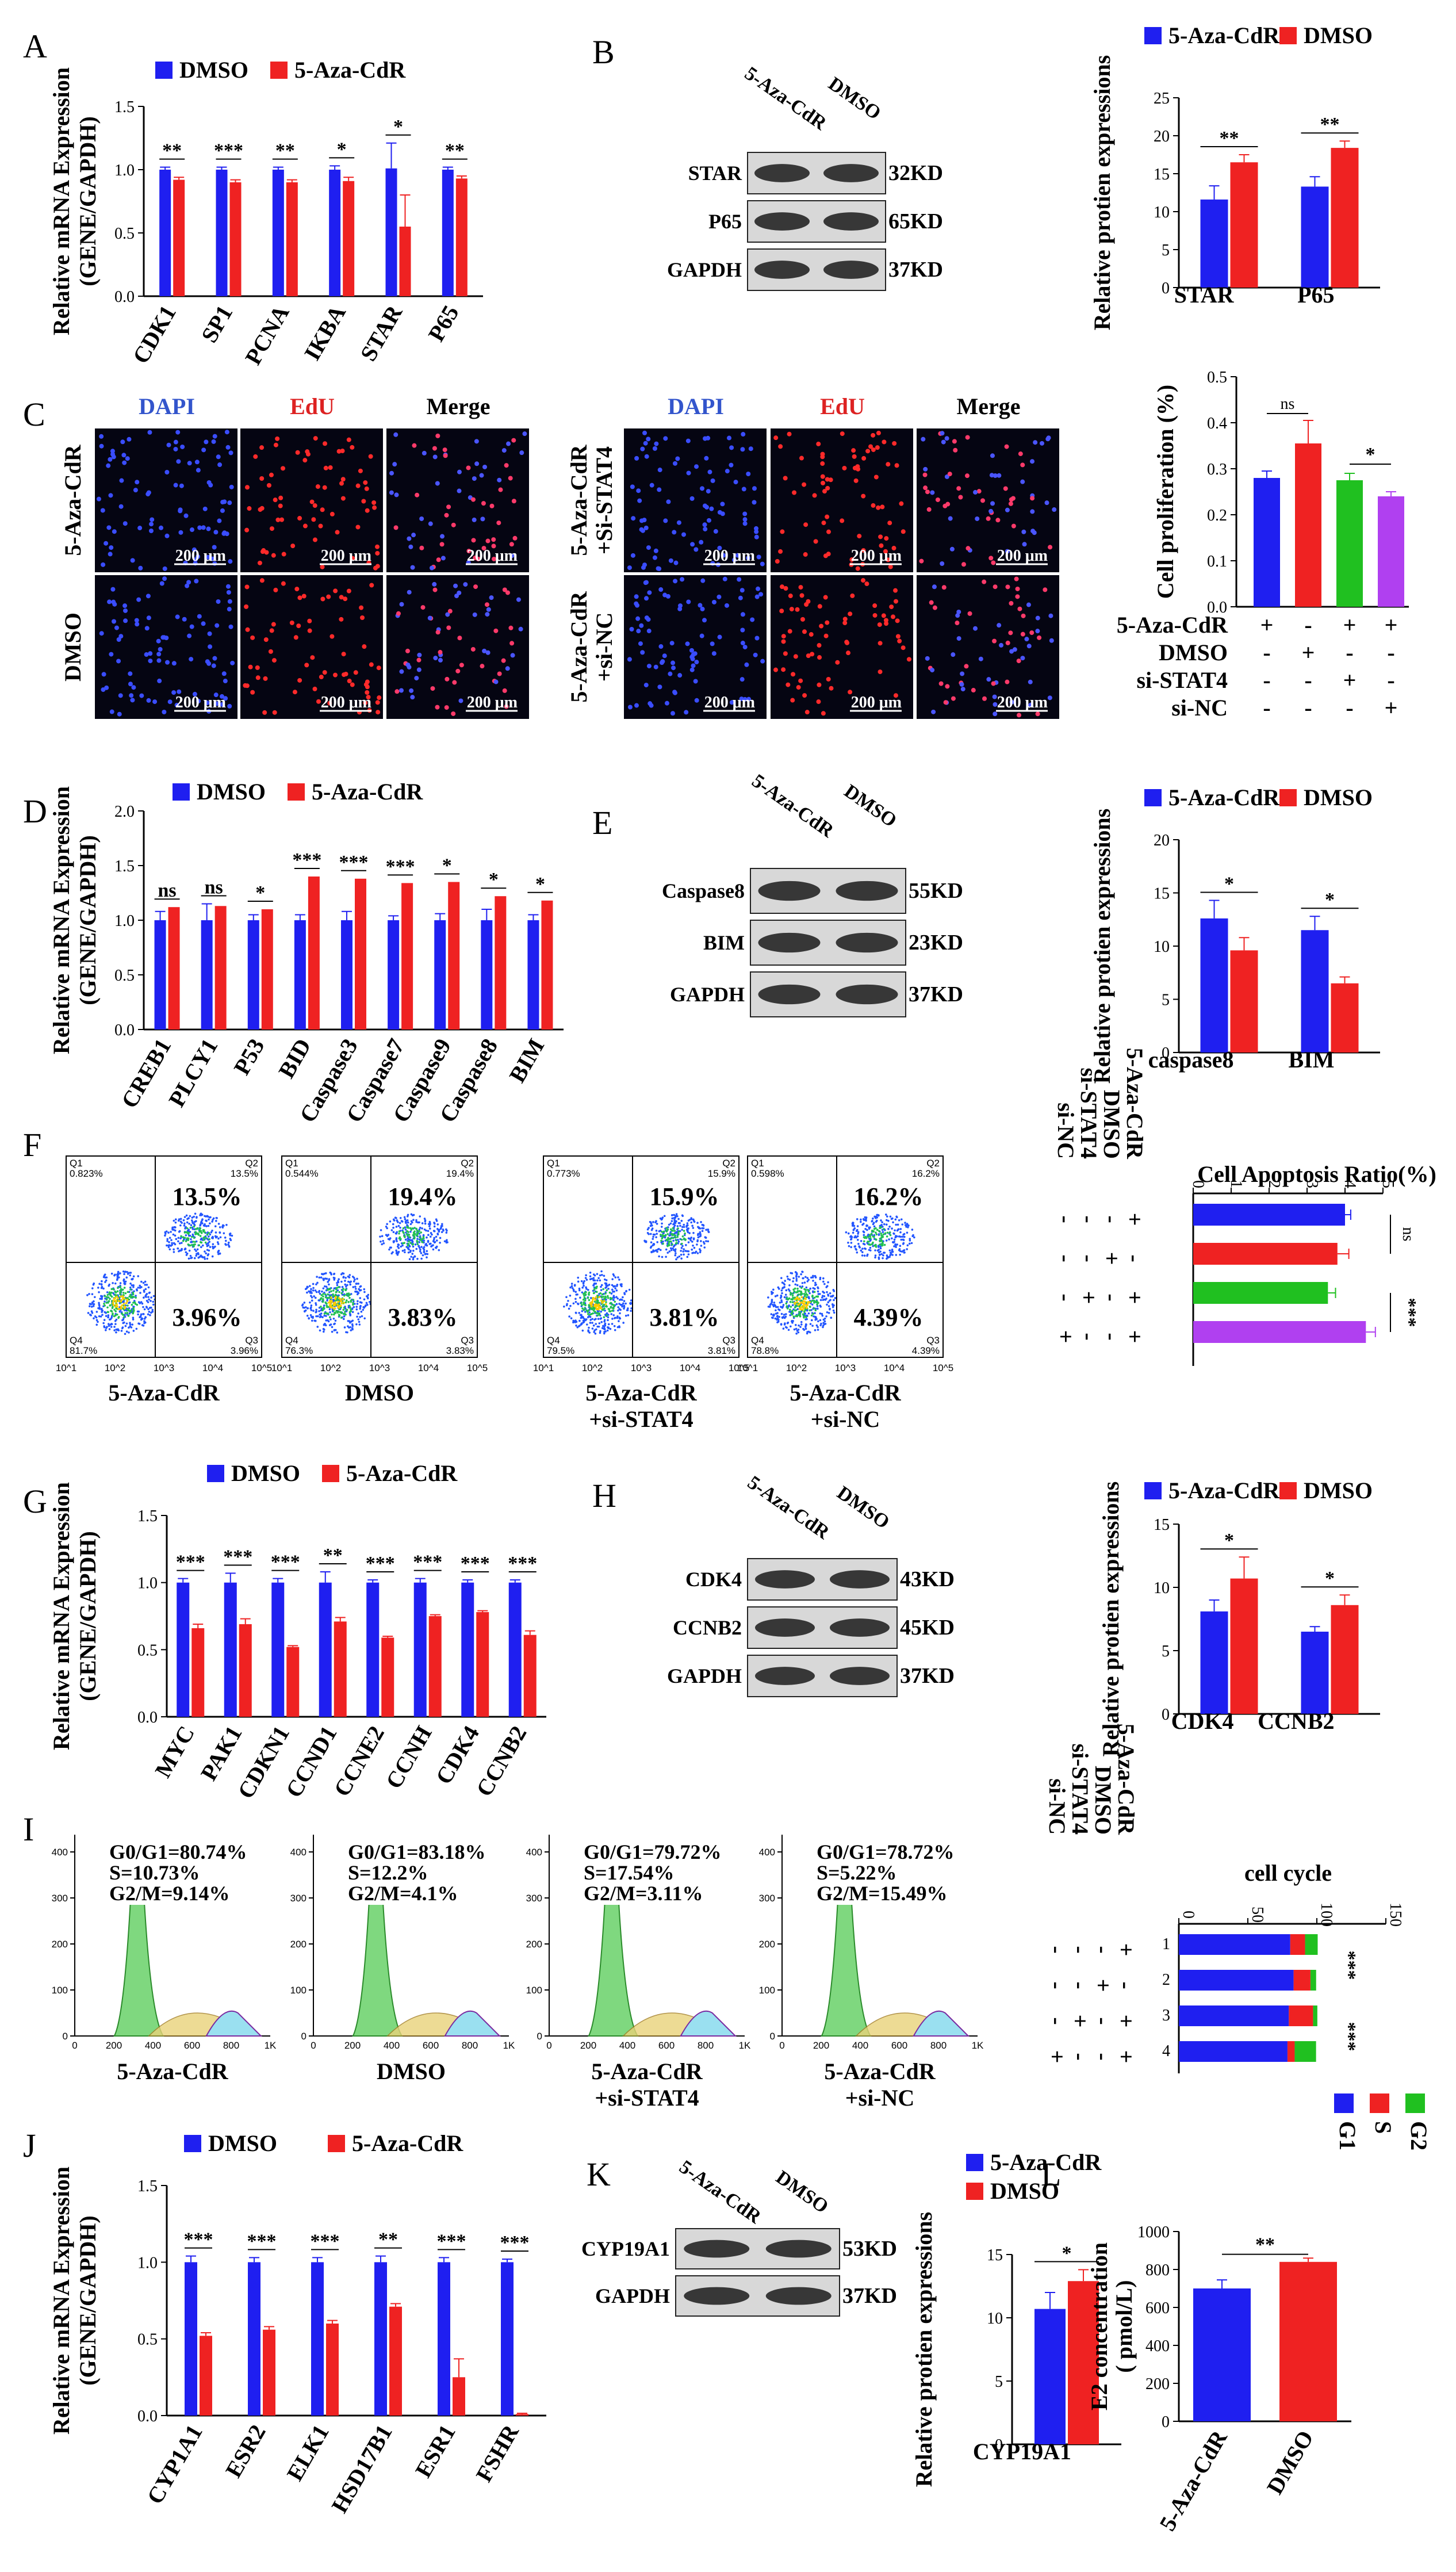 The image size is (1456, 2572). I want to click on bar-L-DMSO, so click(1308, 2341).